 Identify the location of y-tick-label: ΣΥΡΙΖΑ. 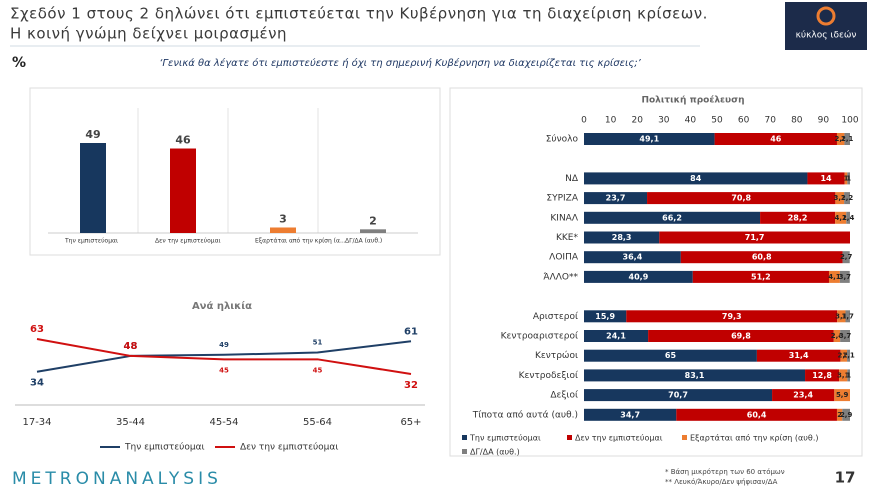
(562, 199).